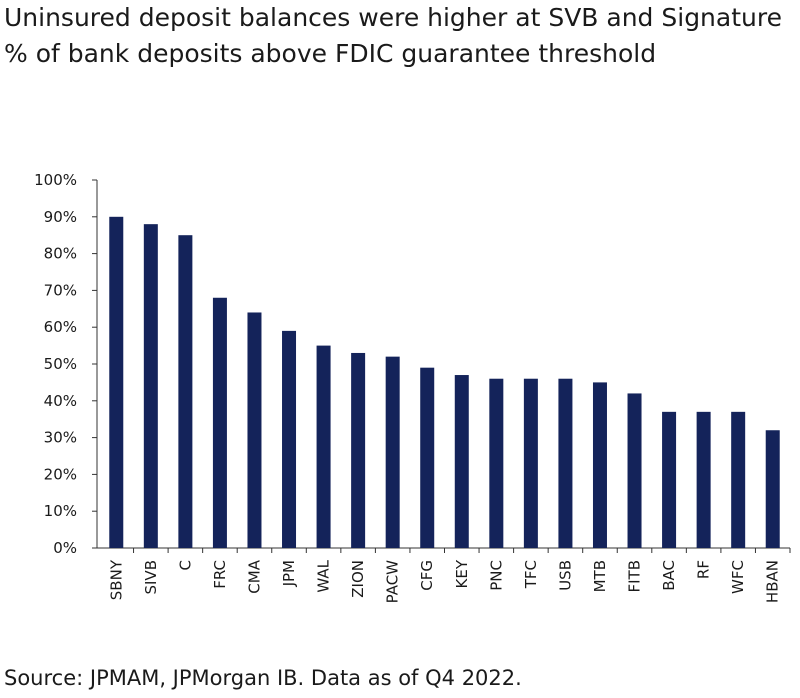 The width and height of the screenshot is (800, 698). What do you see at coordinates (55, 180) in the screenshot?
I see `y-tick-label: 100%` at bounding box center [55, 180].